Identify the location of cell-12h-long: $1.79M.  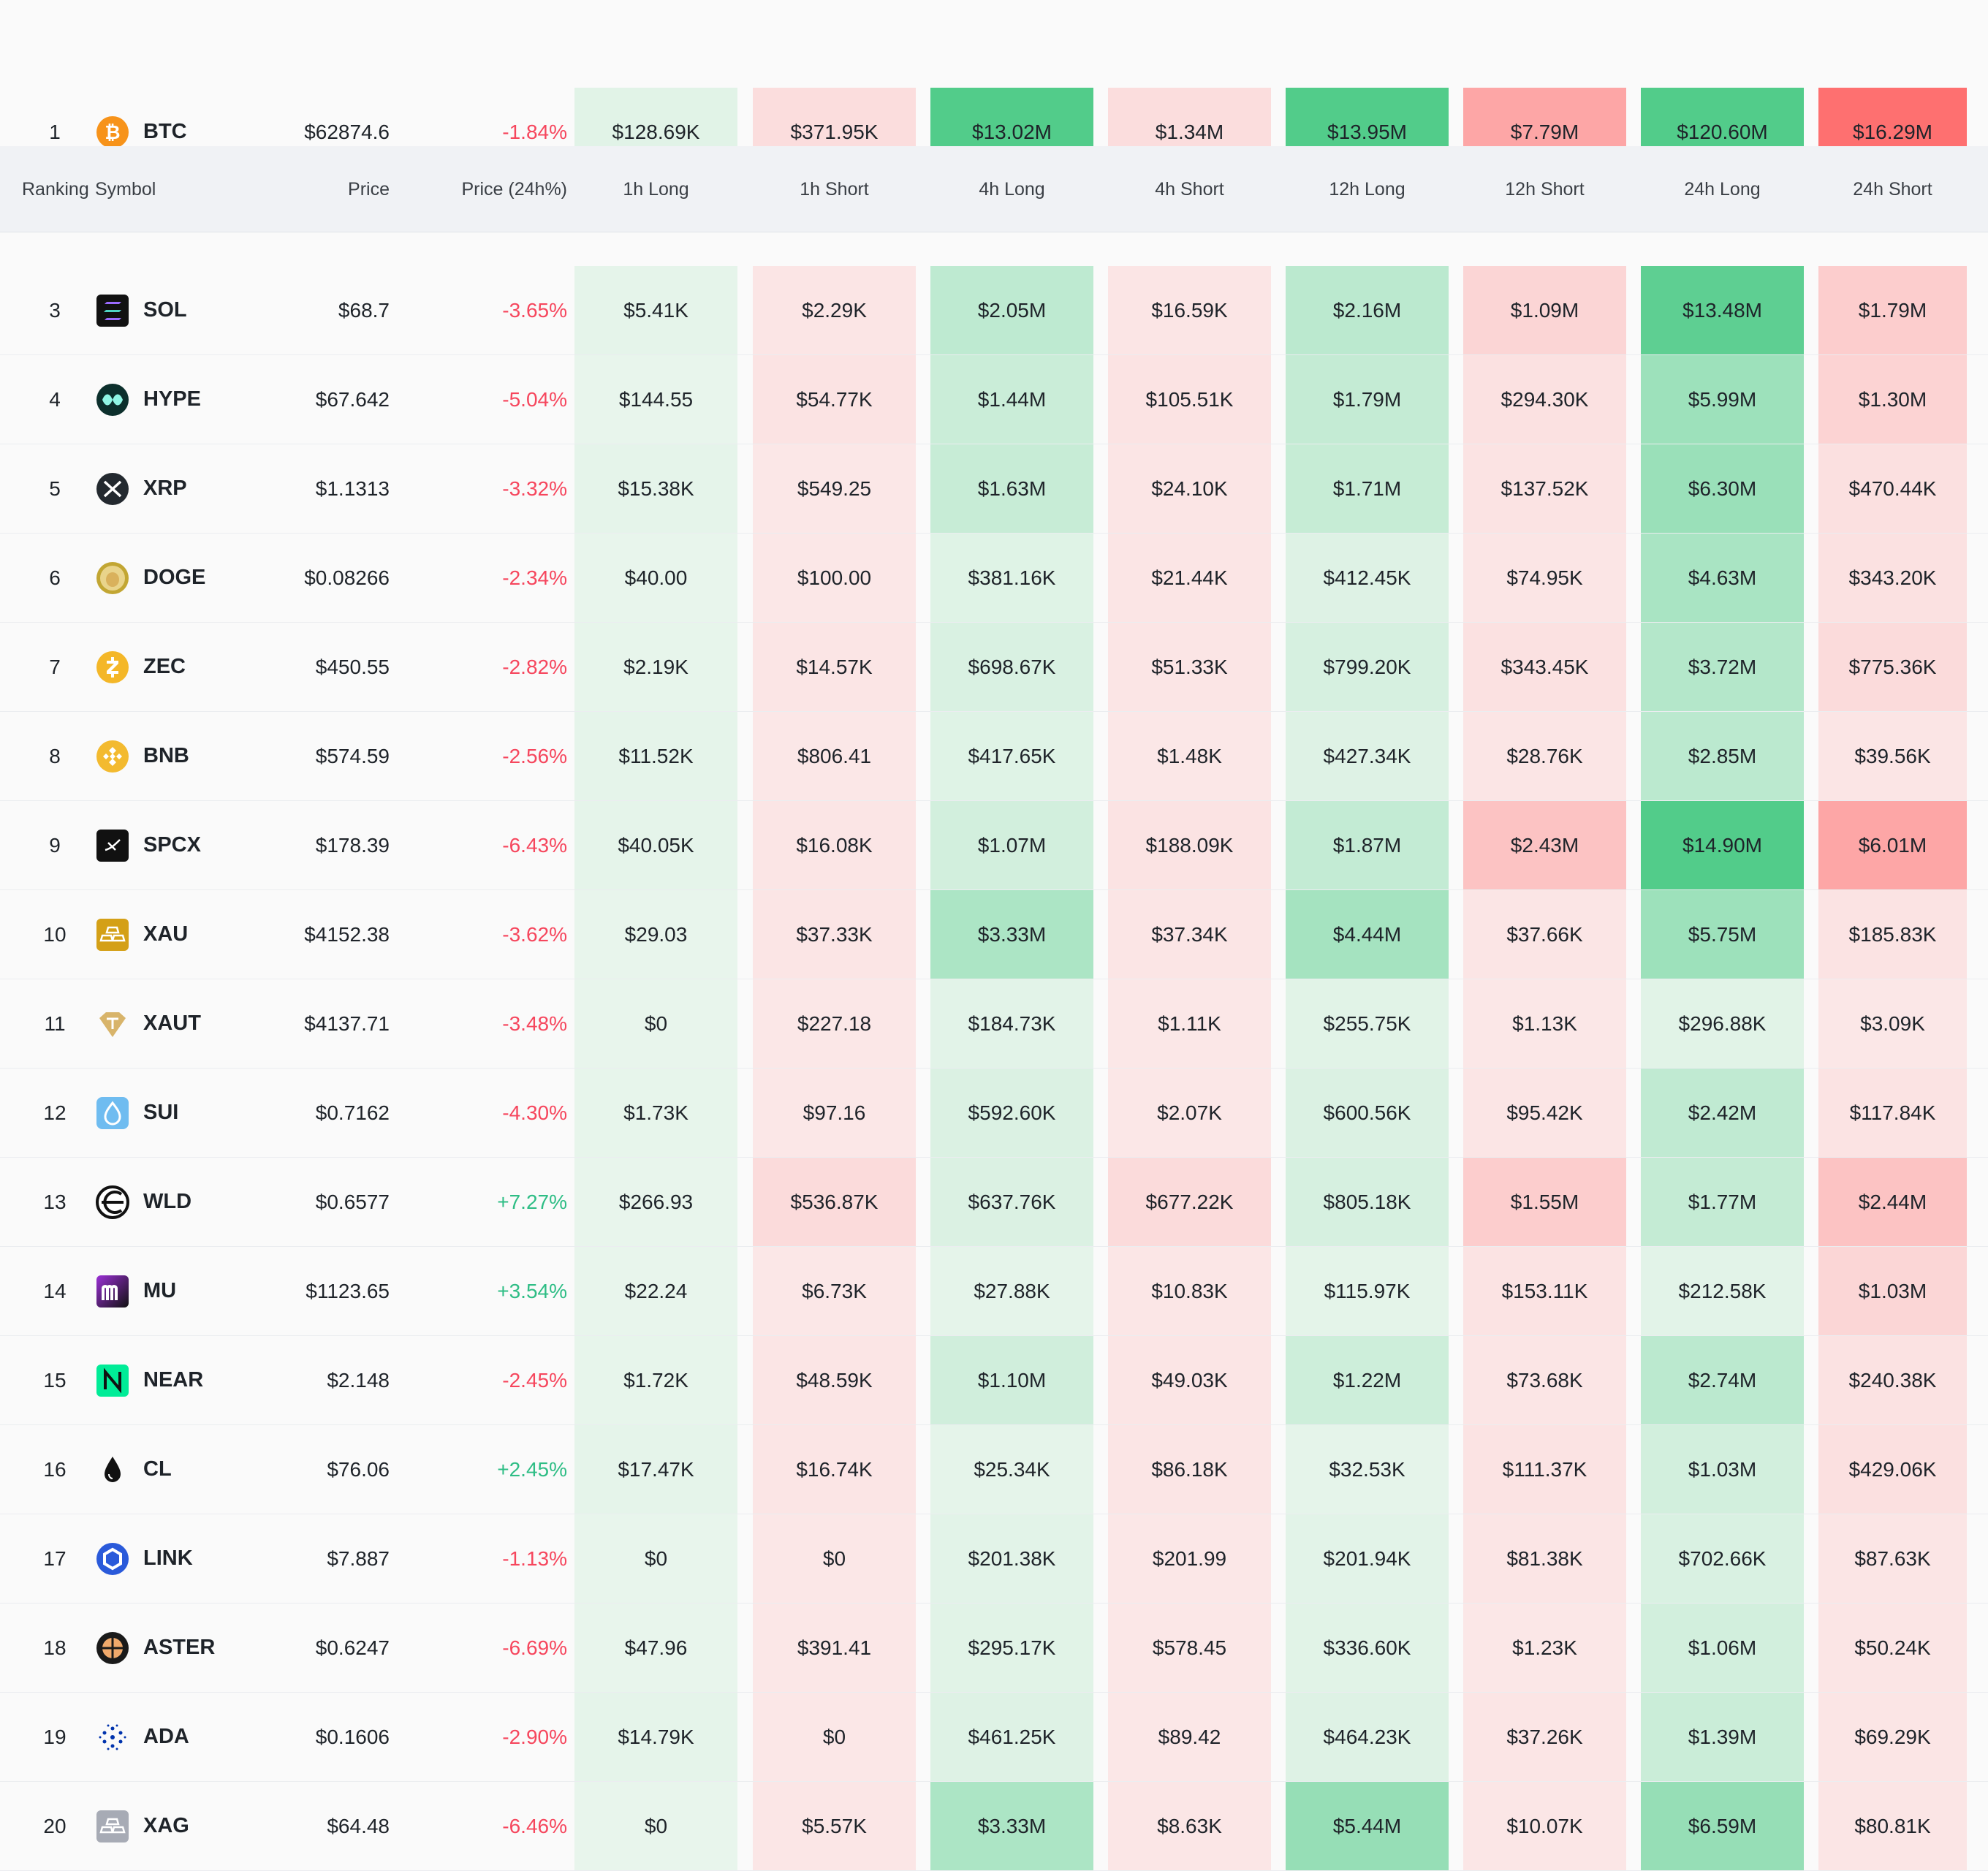
(1367, 400).